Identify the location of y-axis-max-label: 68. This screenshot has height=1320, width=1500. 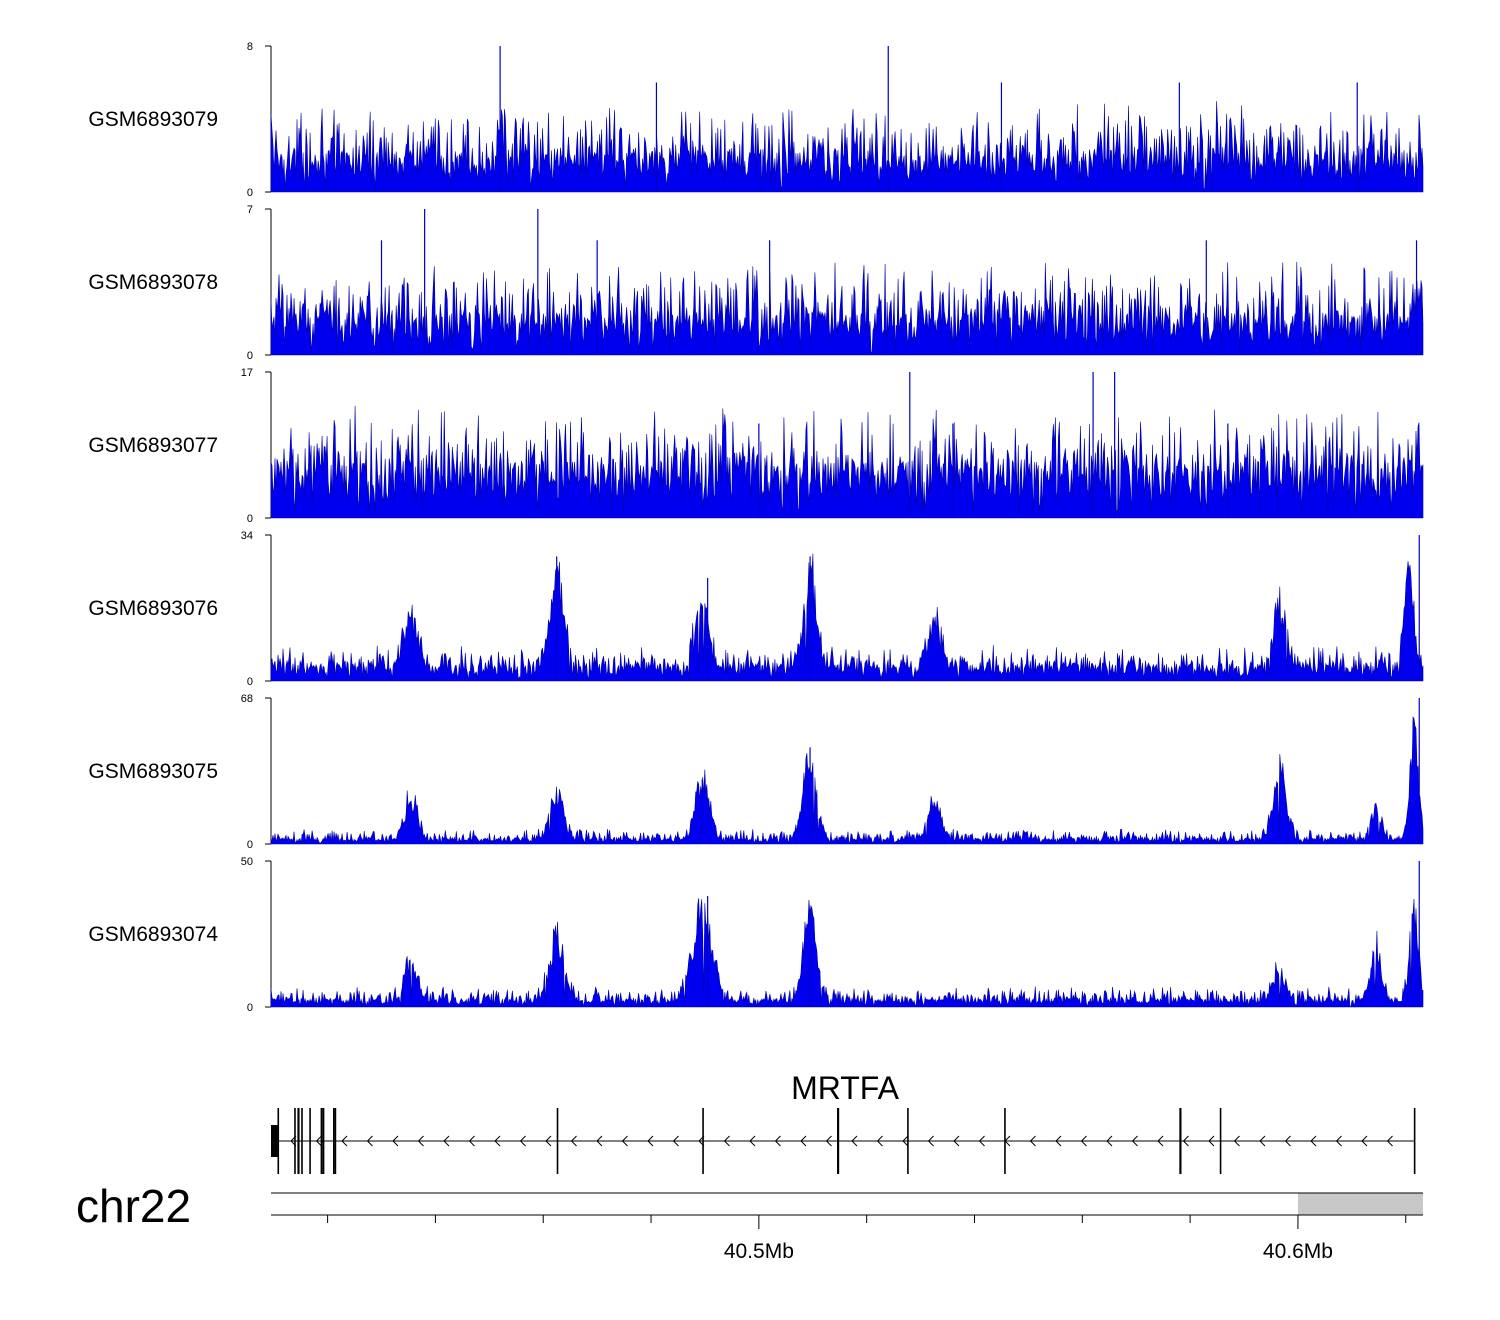
(247, 699).